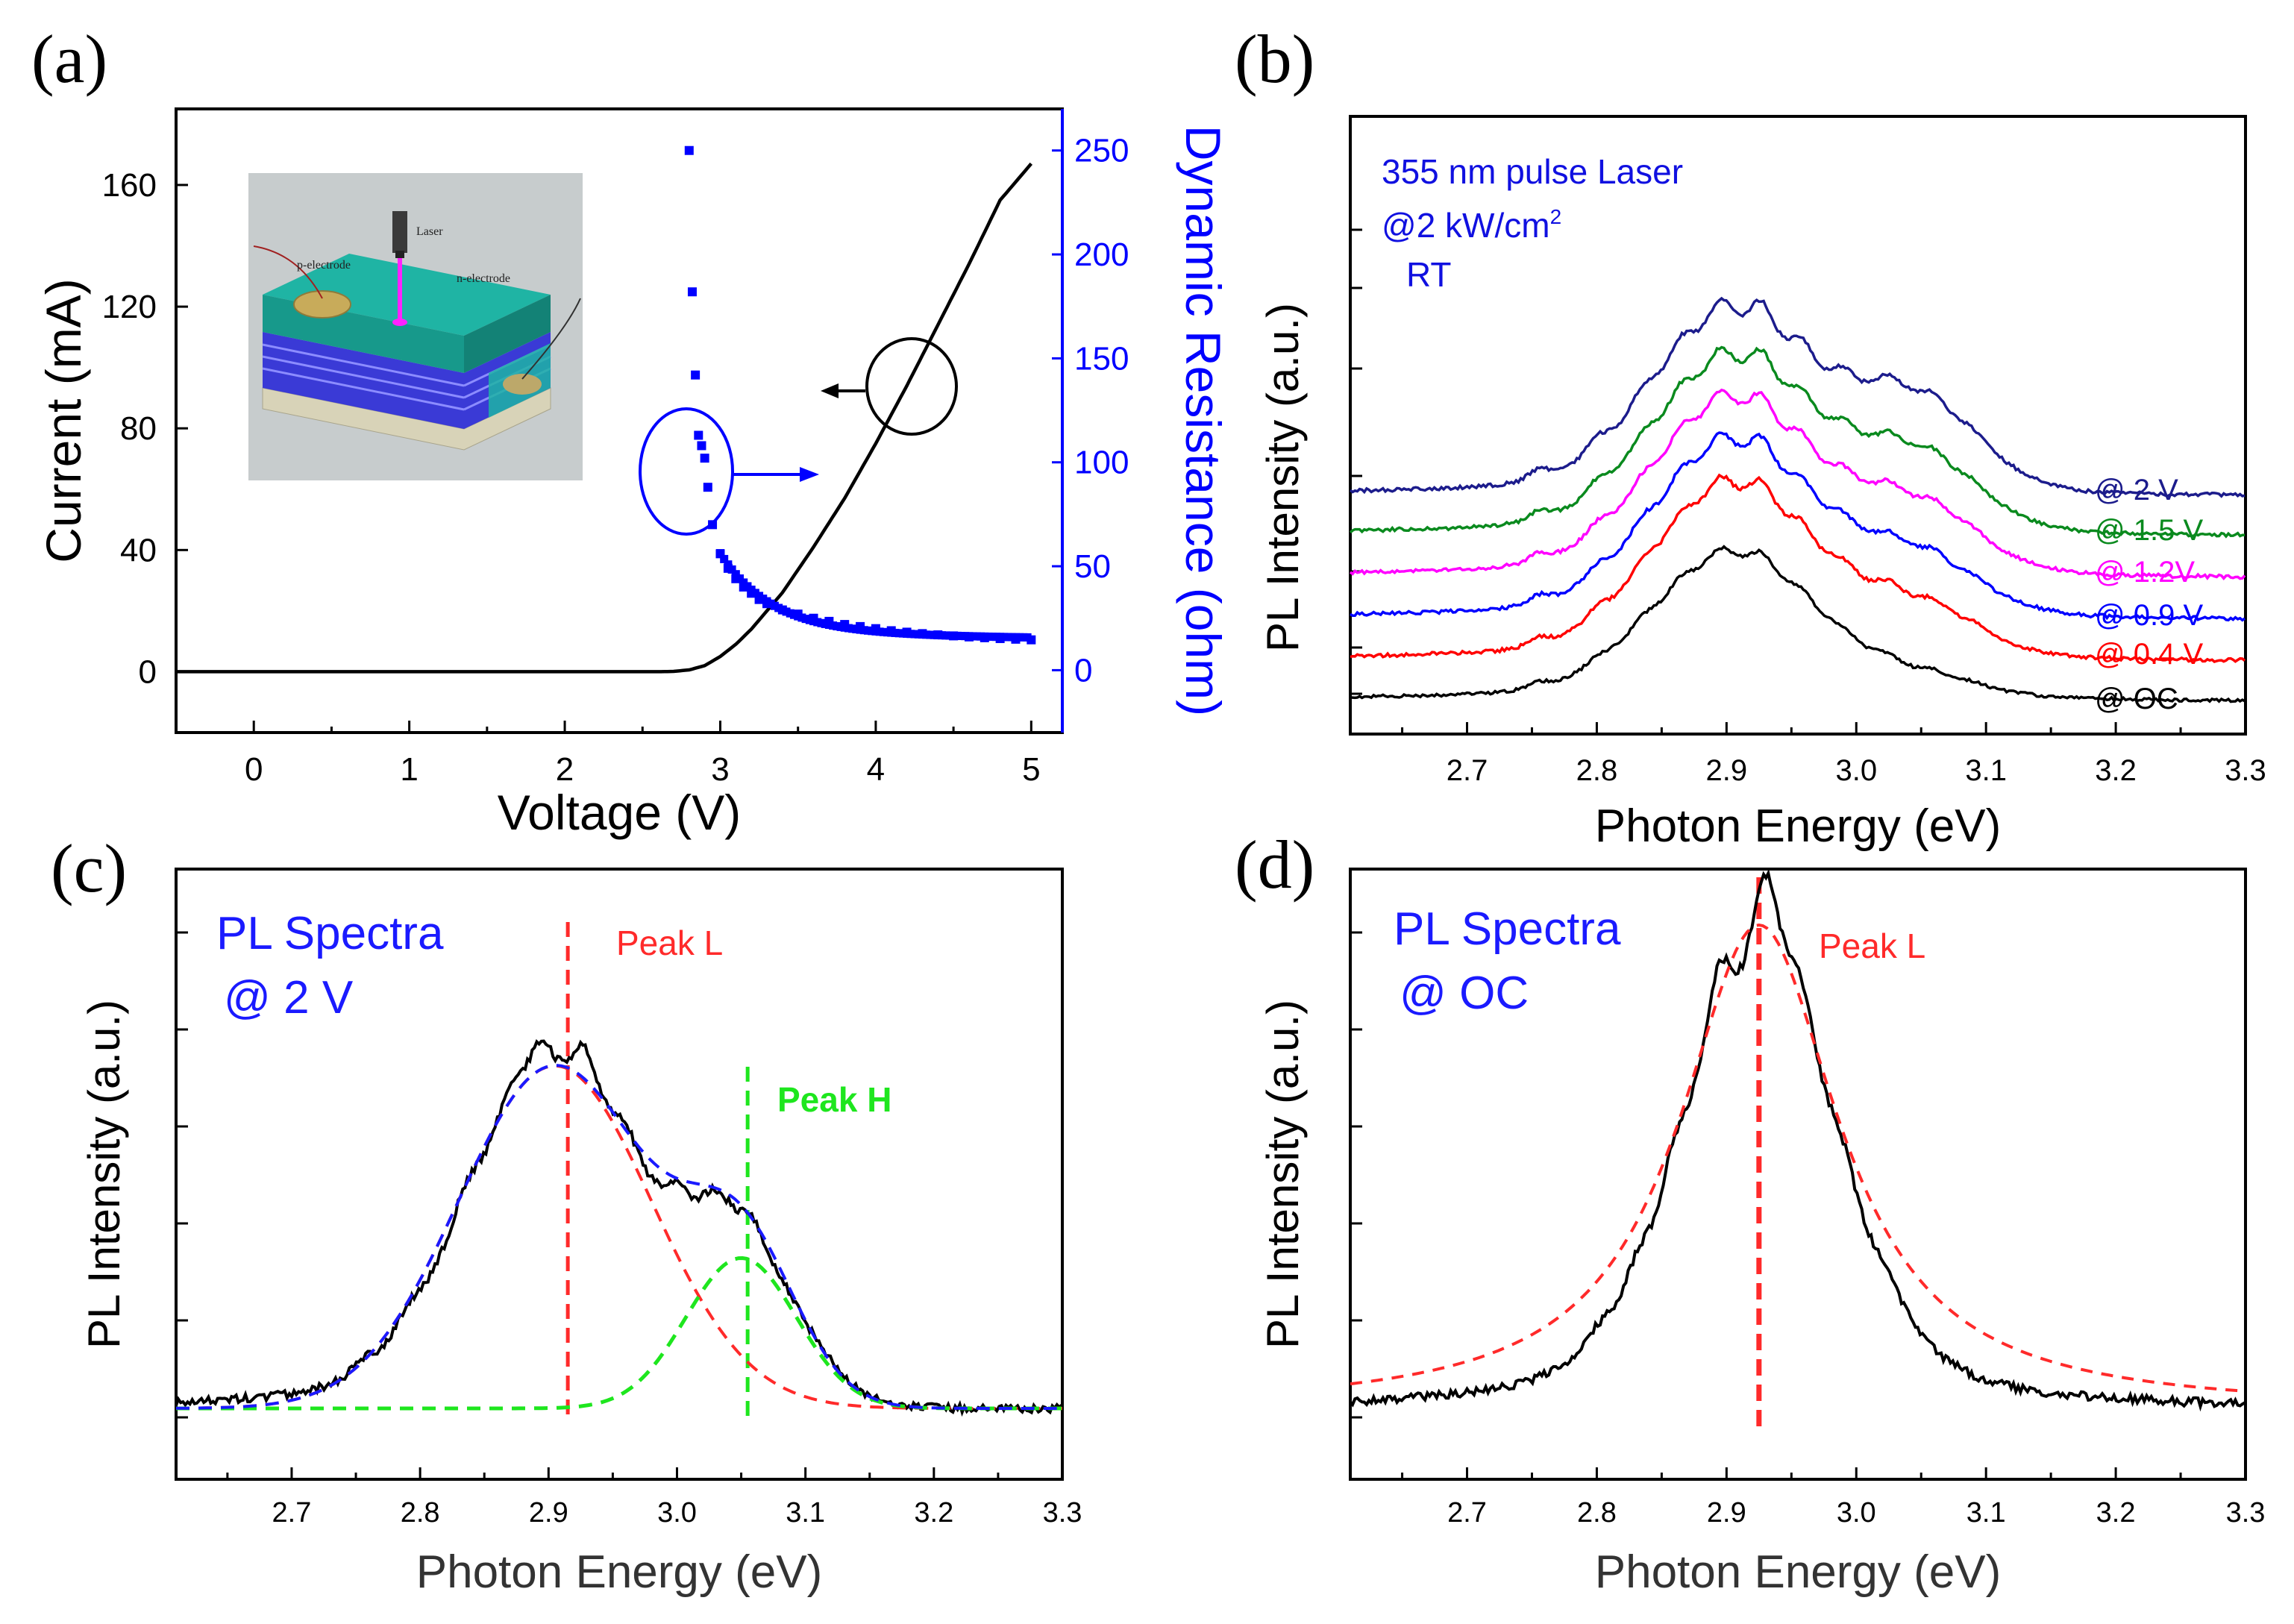 The width and height of the screenshot is (2294, 1624). What do you see at coordinates (429, 231) in the screenshot?
I see `inset-label-laser: Laser` at bounding box center [429, 231].